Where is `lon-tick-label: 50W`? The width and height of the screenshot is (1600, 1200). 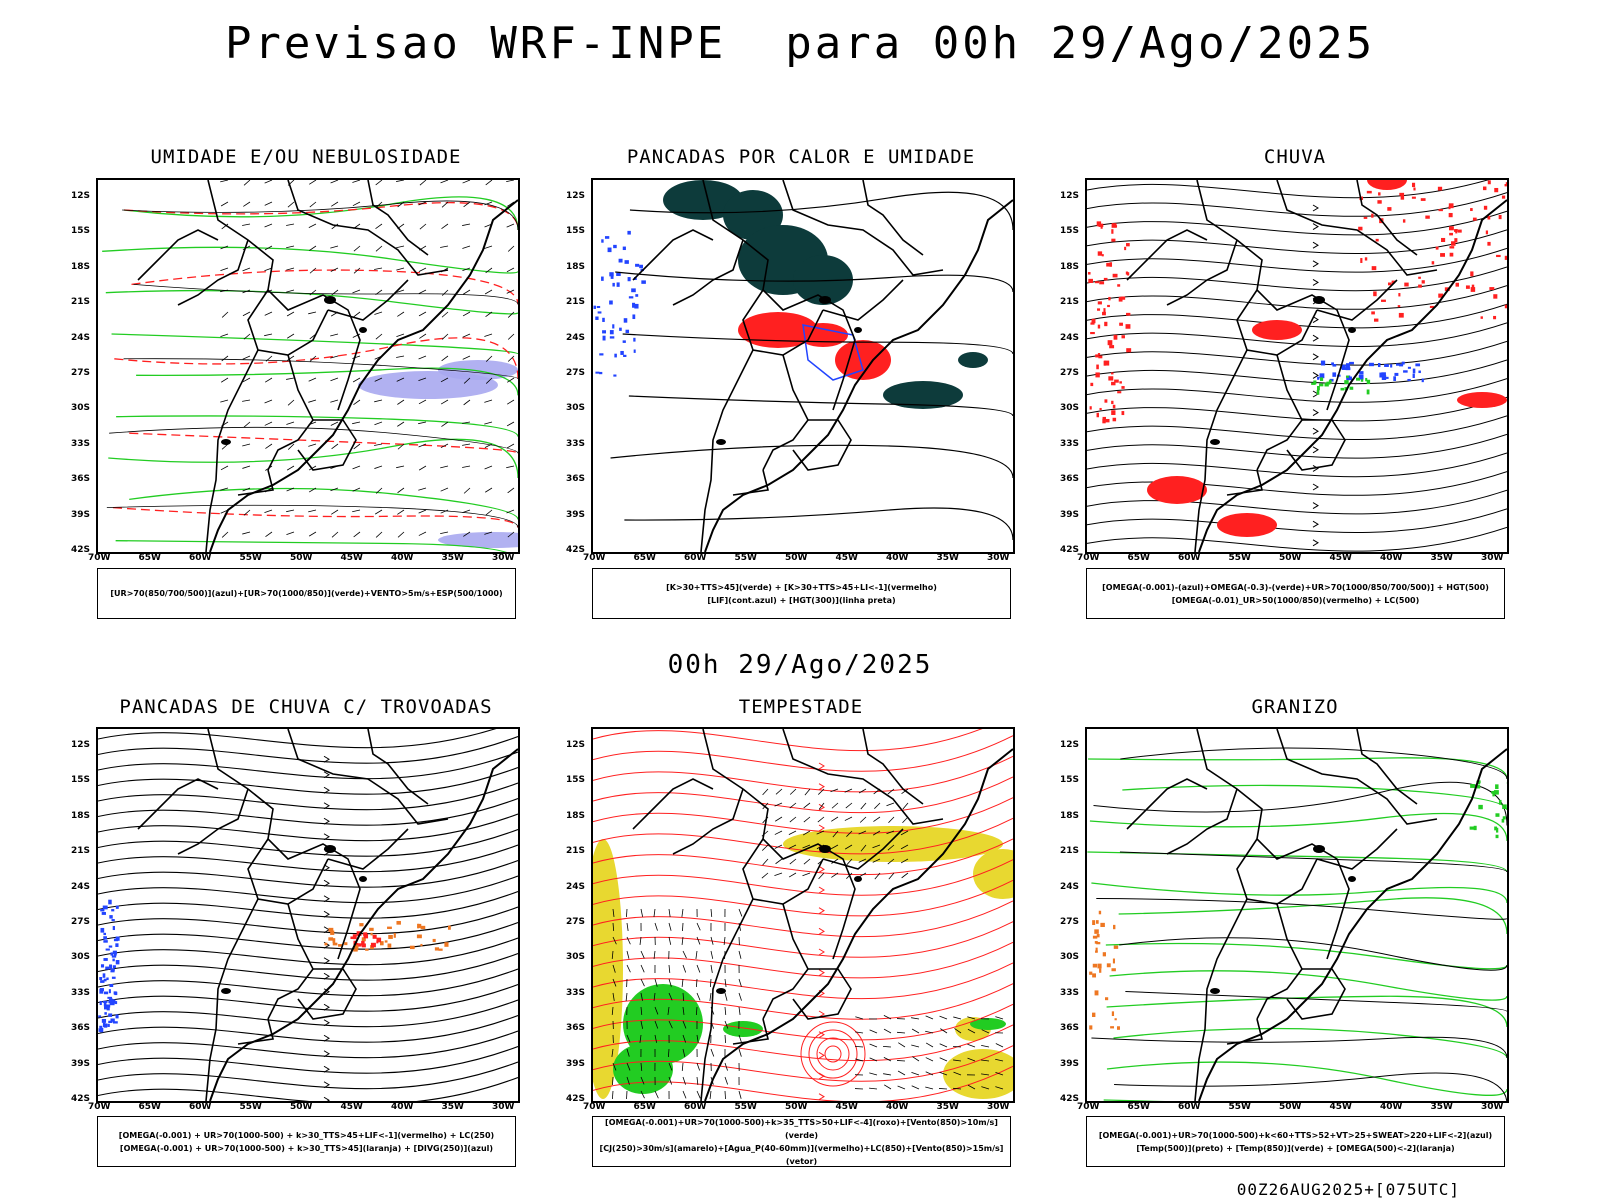 lon-tick-label: 50W is located at coordinates (796, 1107).